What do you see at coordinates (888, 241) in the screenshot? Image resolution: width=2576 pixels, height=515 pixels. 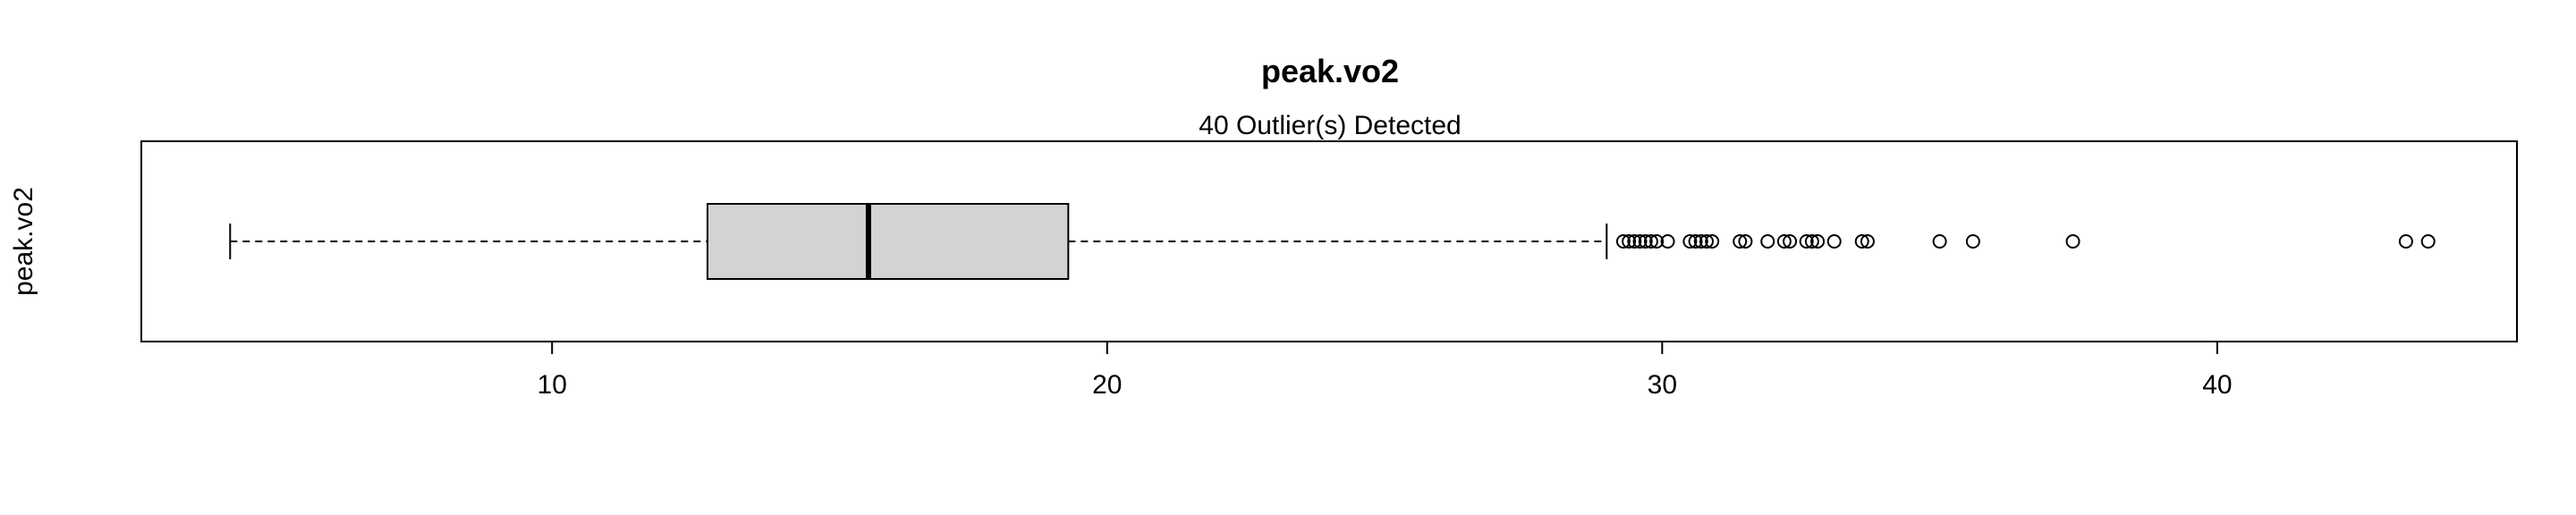 I see `iqr-box` at bounding box center [888, 241].